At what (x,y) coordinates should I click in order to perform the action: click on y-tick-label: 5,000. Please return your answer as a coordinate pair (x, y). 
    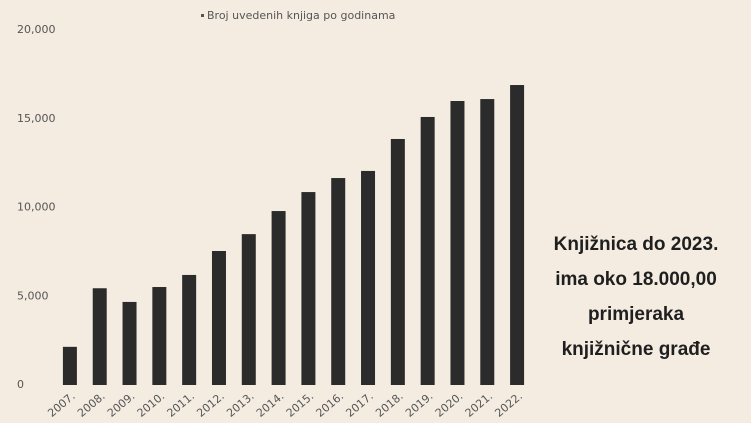
    Looking at the image, I should click on (33, 295).